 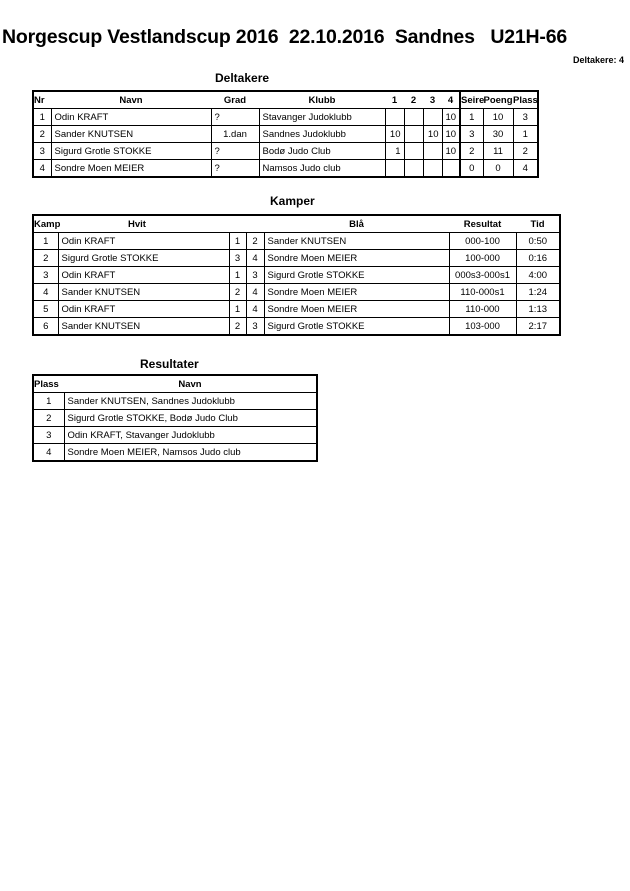 I want to click on participant-row: 1 Odin KRAFT? Stavanger Judoklubb 10 1 10 3, so click(x=285, y=117).